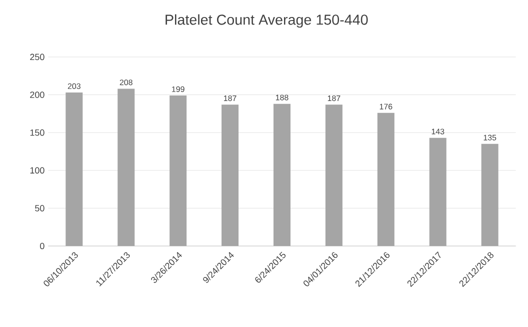 The height and width of the screenshot is (327, 528). Describe the element at coordinates (37, 95) in the screenshot. I see `y-tick-label: 200` at that location.